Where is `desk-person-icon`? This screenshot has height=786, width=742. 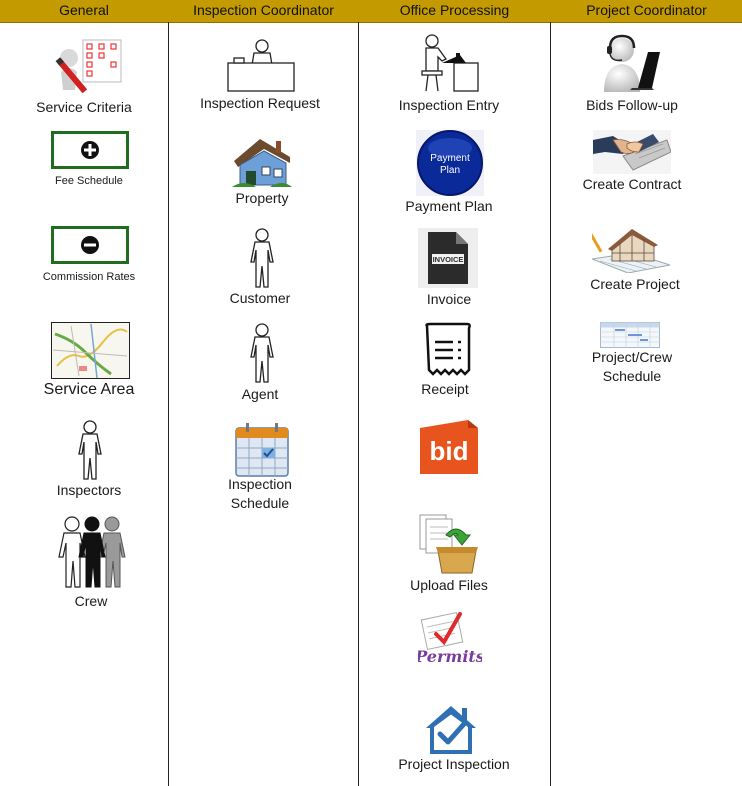 desk-person-icon is located at coordinates (261, 66).